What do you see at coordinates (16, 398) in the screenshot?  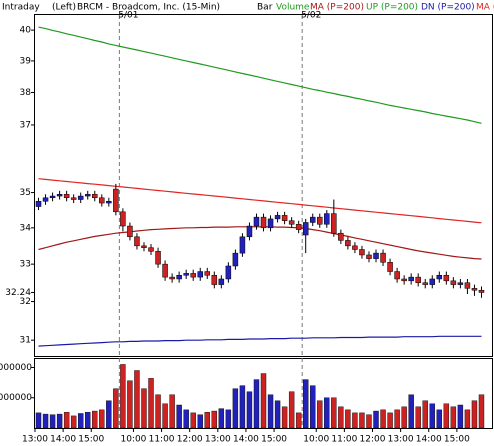 I see `volume-tick-label: 5000000` at bounding box center [16, 398].